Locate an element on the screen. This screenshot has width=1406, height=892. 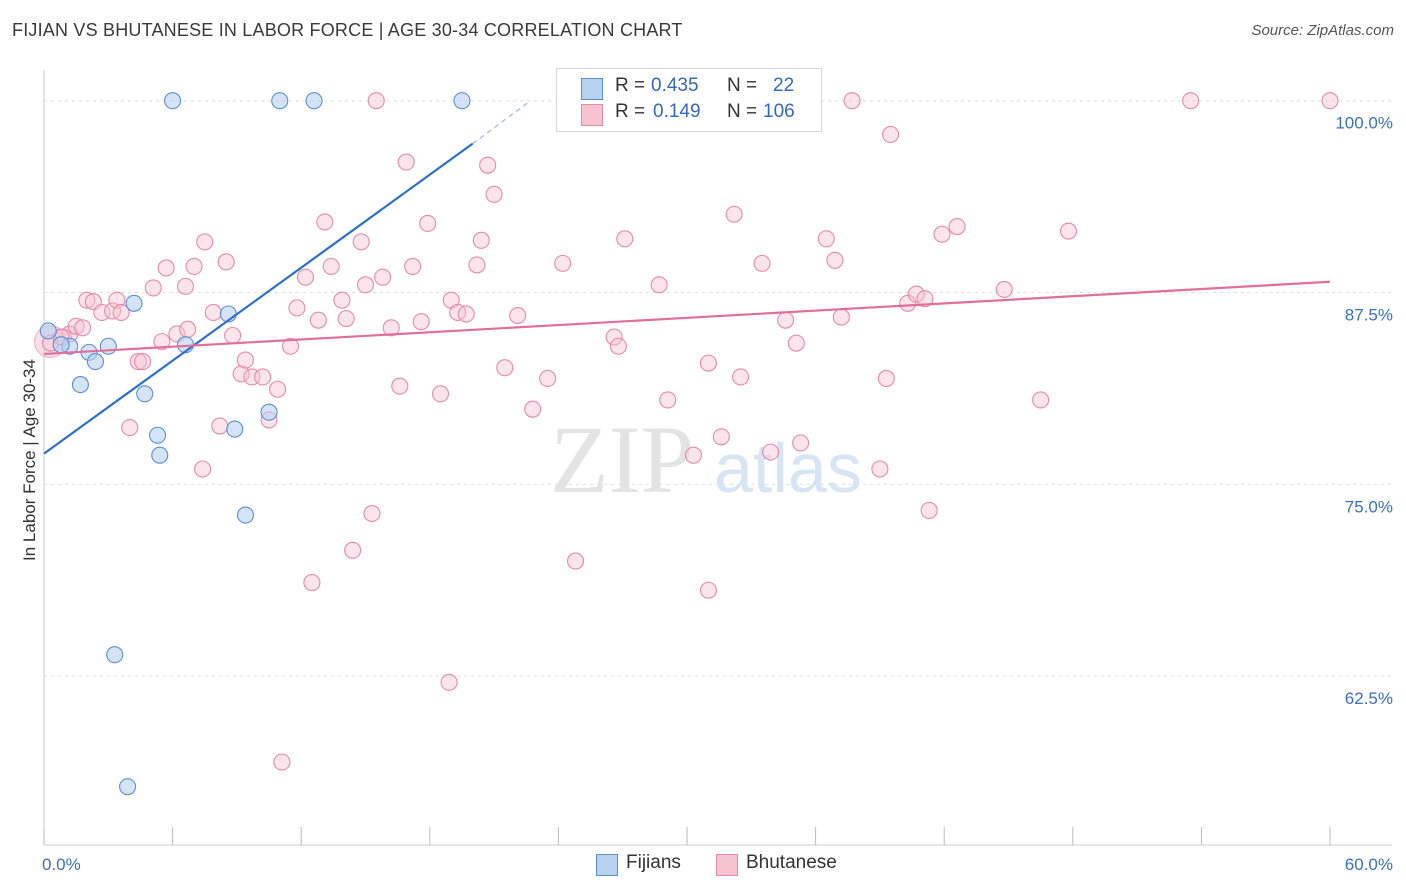
bottom-legend-label-bhutanese: Bhutanese is located at coordinates (791, 862).